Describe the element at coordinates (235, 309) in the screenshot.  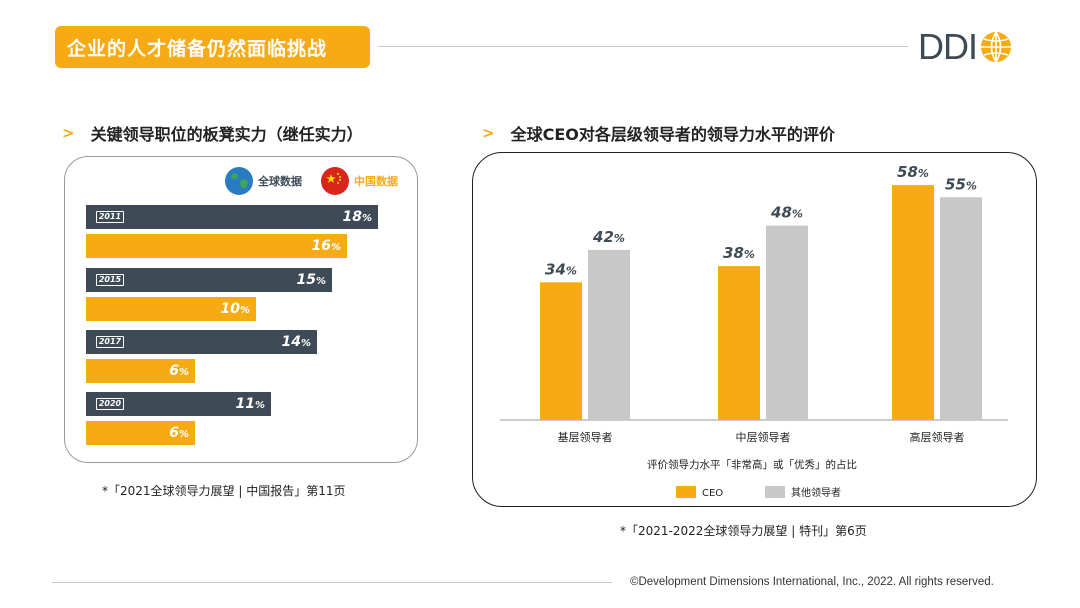
I see `bar-value-label: 10%` at that location.